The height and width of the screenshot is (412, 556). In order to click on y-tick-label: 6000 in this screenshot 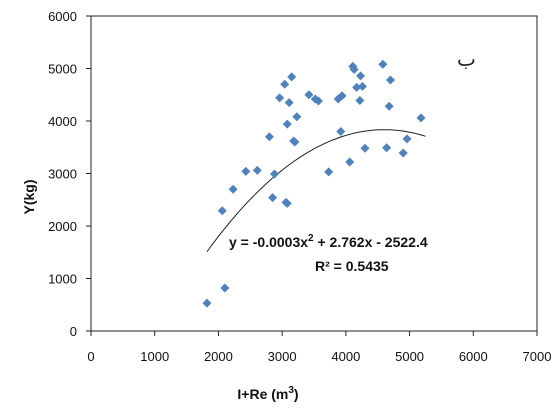, I will do `click(62, 16)`.